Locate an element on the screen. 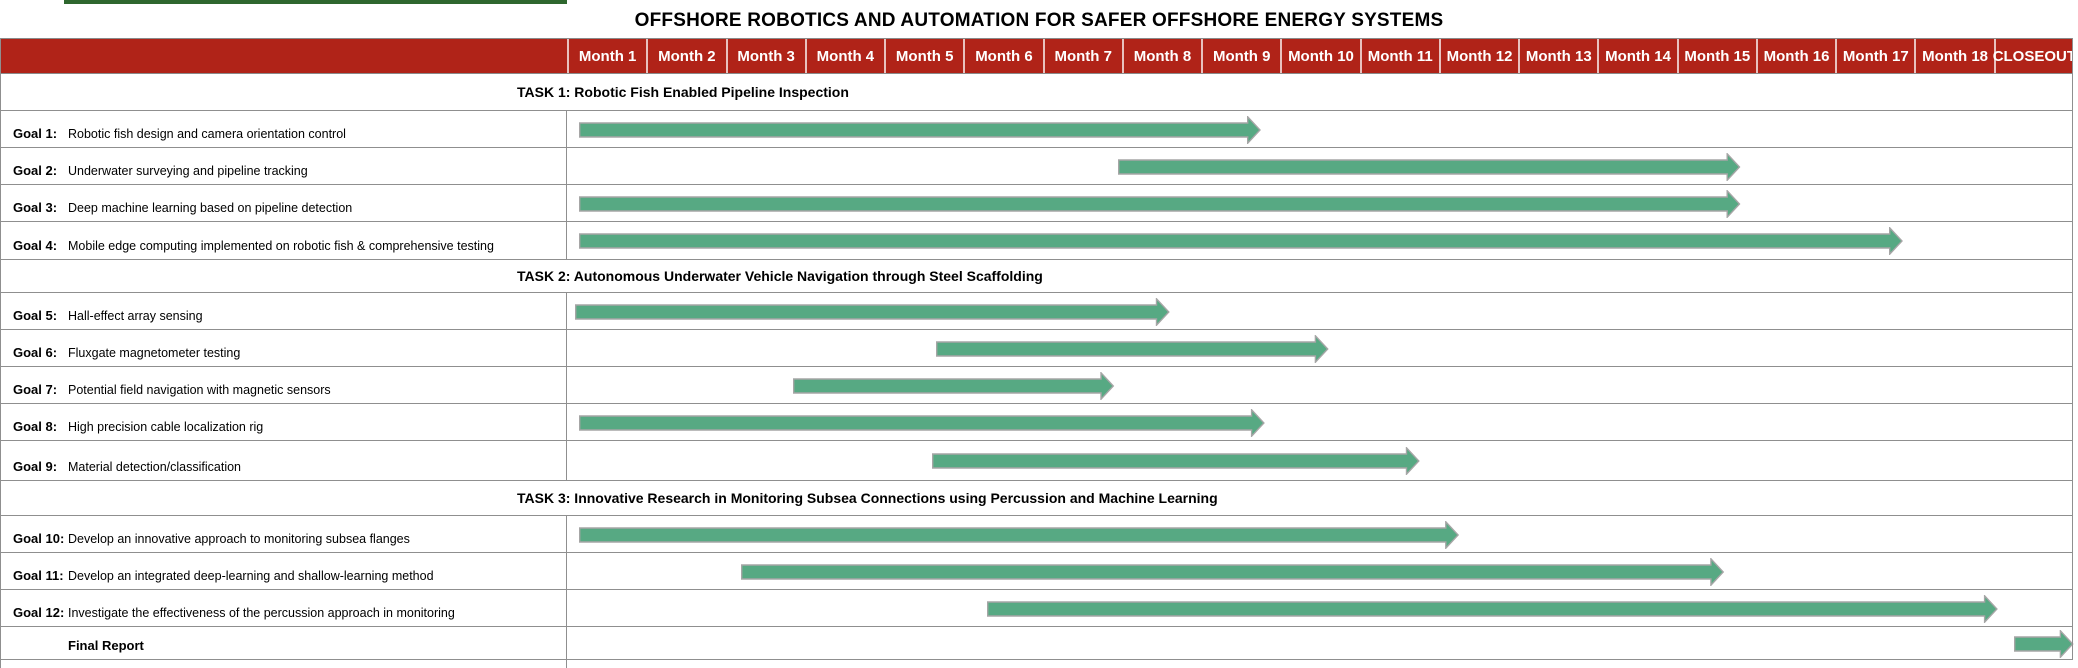  month-header-cell: Month 5 is located at coordinates (923, 56).